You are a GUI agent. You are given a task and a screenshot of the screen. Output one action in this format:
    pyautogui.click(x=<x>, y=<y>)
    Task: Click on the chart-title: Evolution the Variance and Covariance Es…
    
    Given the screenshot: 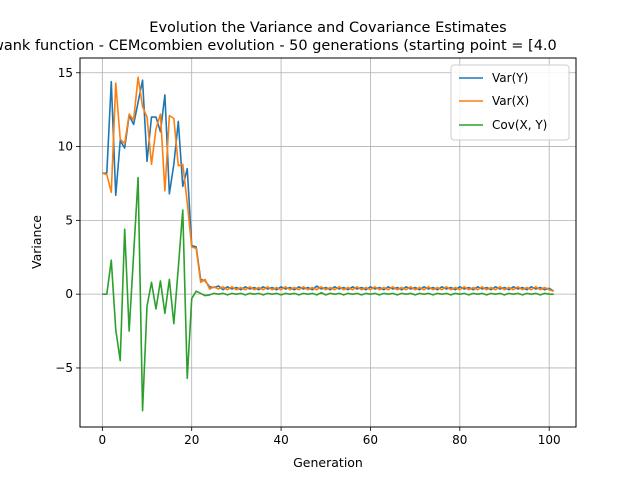 What is the action you would take?
    pyautogui.click(x=327, y=28)
    